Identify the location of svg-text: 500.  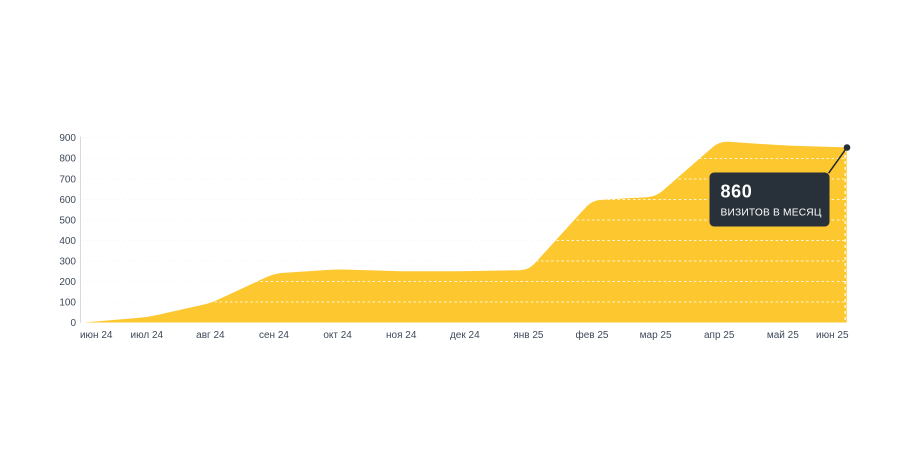
(67, 220).